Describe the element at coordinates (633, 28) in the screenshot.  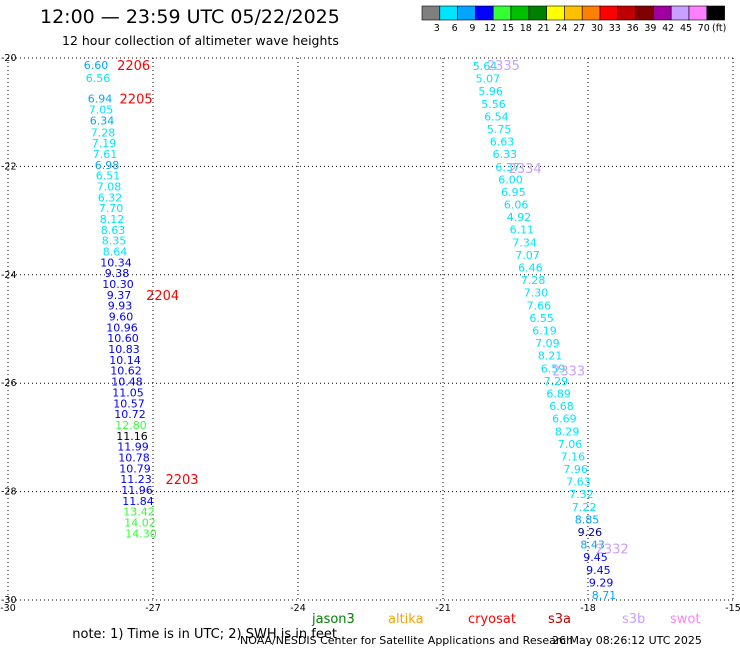
I see `legend-label: 36` at that location.